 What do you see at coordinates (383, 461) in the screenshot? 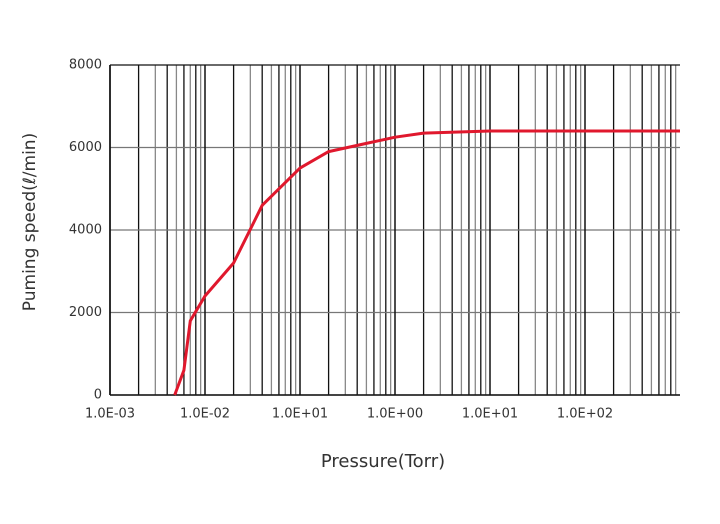
I see `x-axis-label: Pressure(Torr)` at bounding box center [383, 461].